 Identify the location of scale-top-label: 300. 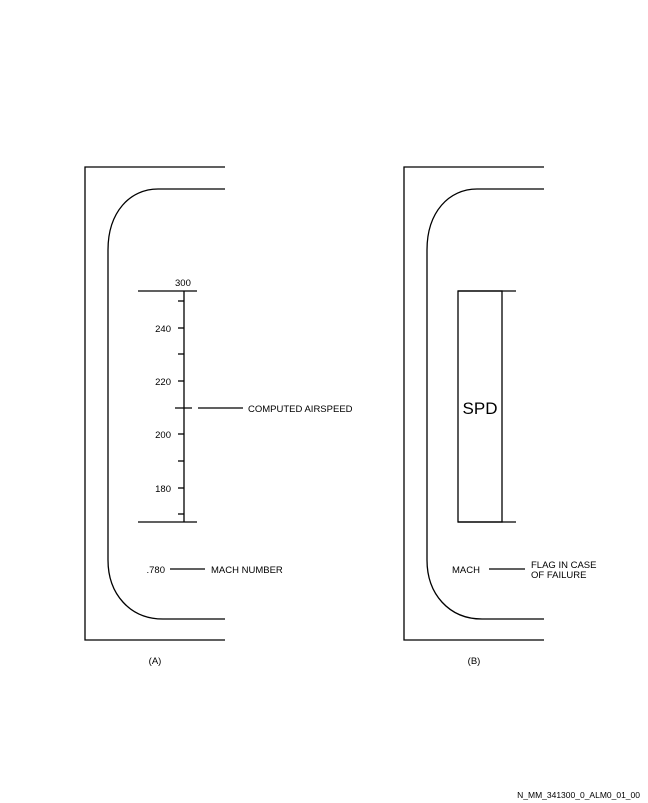
(183, 283).